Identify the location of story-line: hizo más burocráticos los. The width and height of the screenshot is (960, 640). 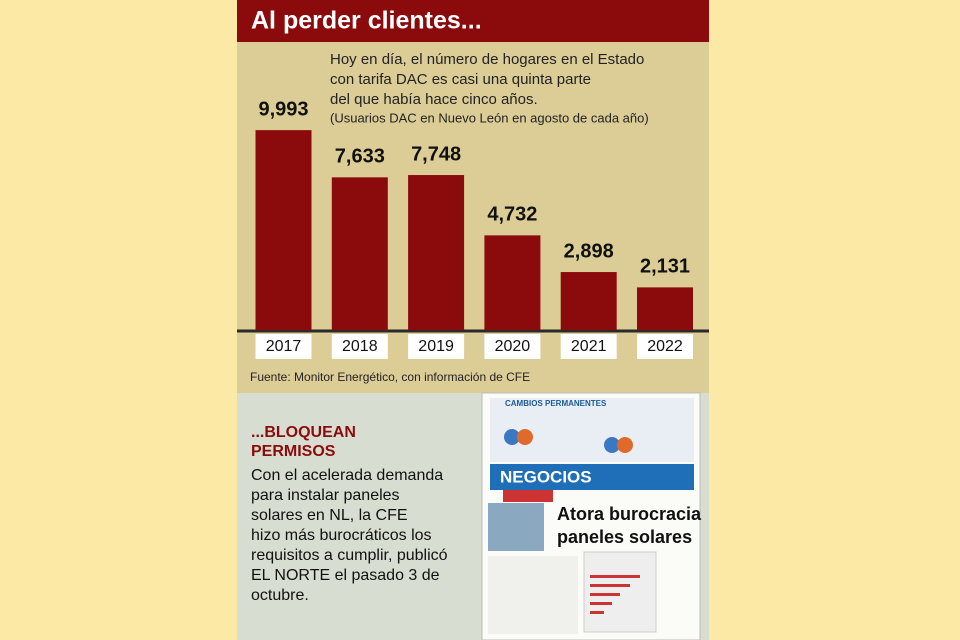
(341, 535).